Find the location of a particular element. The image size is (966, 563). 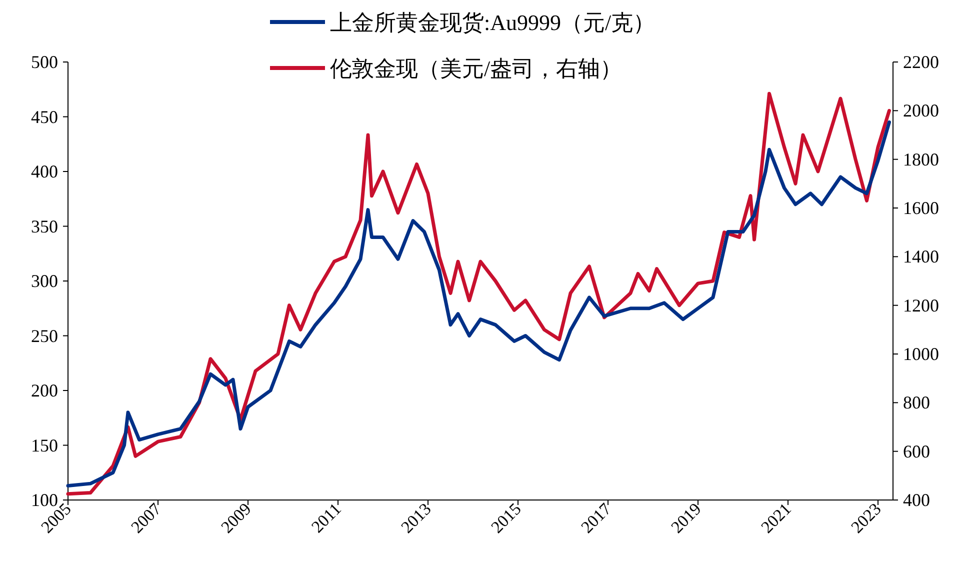

y2-tick-label: 2200 is located at coordinates (921, 62).